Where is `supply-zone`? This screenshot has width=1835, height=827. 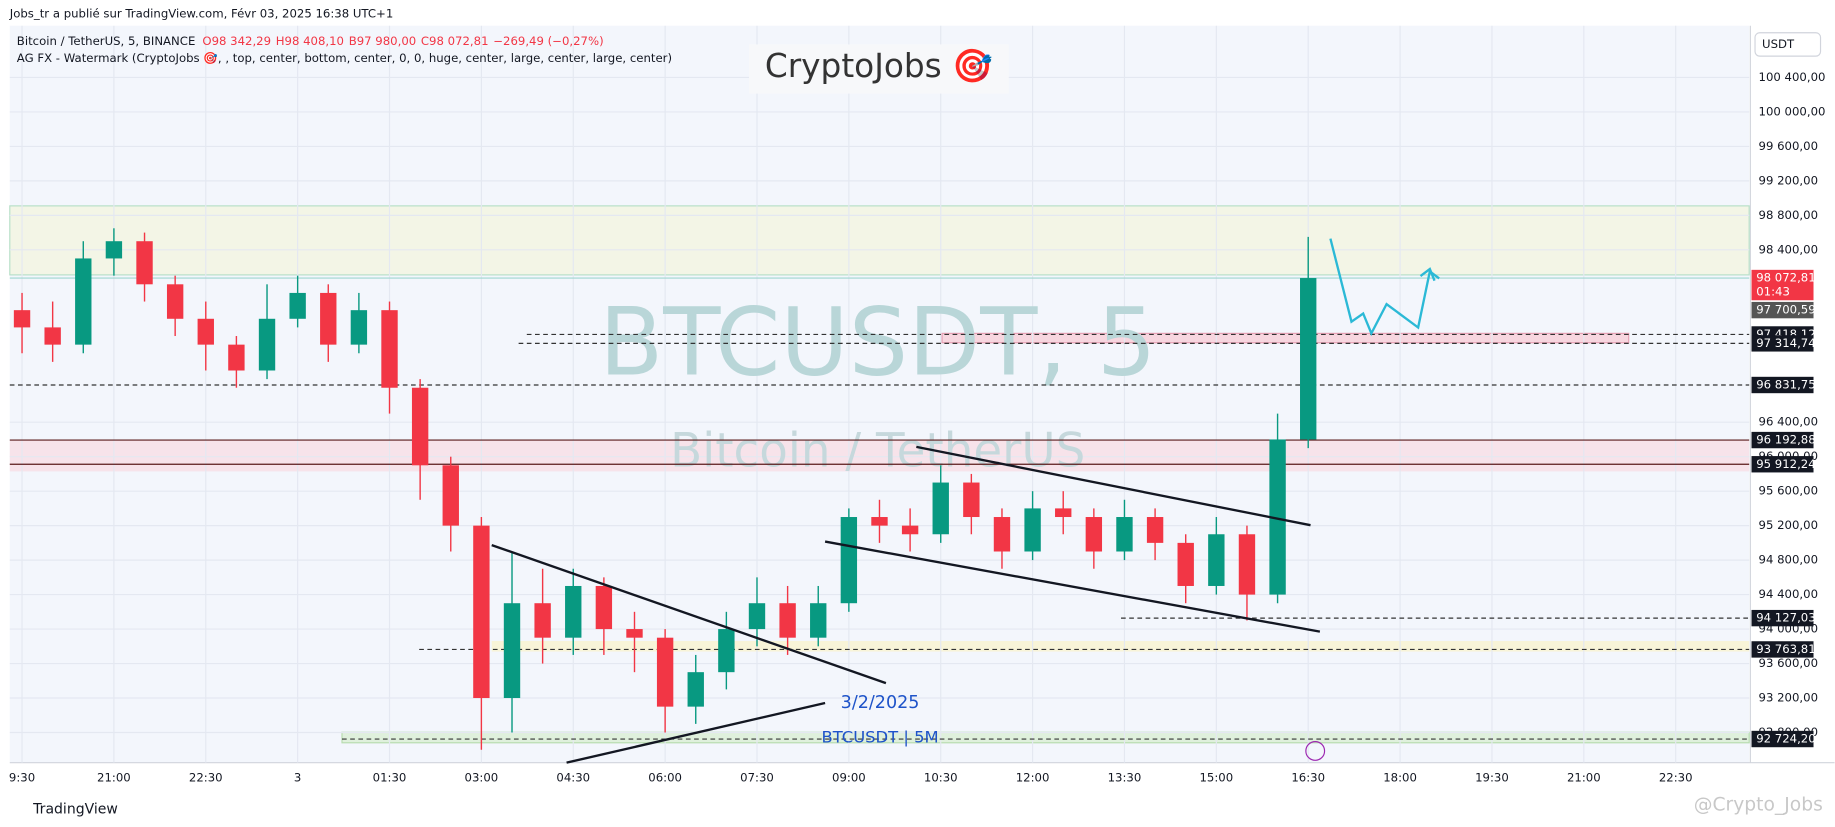 supply-zone is located at coordinates (879, 240).